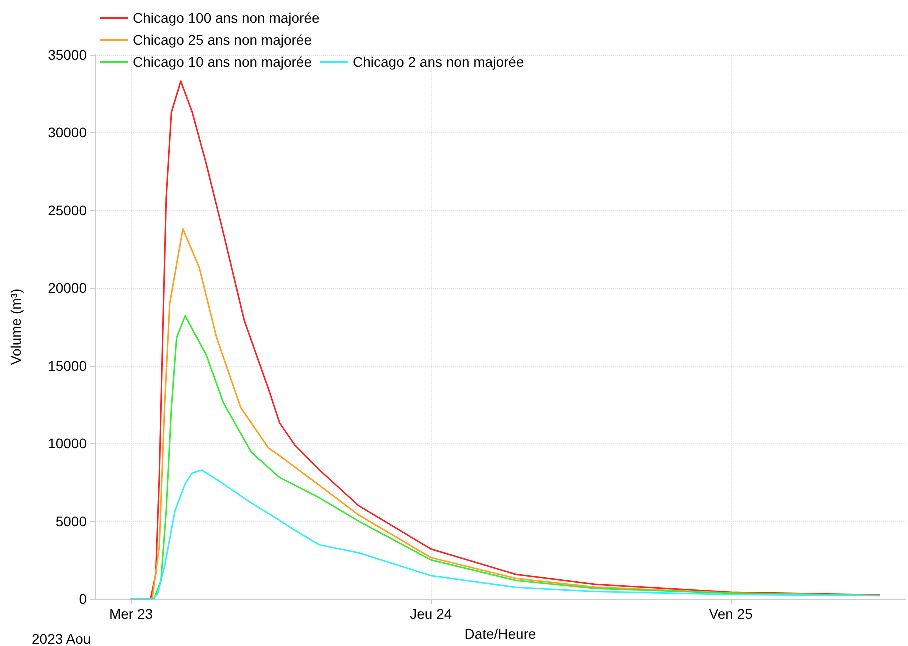 The image size is (908, 646). What do you see at coordinates (62, 638) in the screenshot?
I see `text: 2023 Aou` at bounding box center [62, 638].